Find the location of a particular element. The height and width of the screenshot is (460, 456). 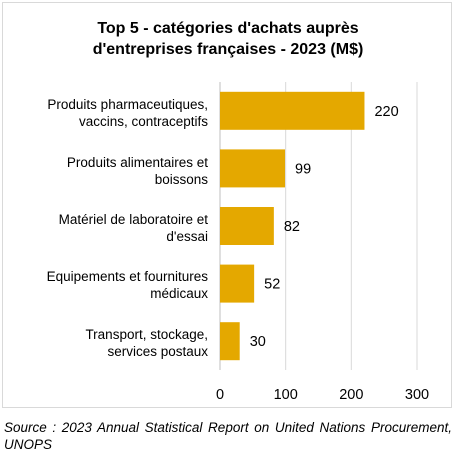

category-label-medical: Equipements et fournitures médicaux is located at coordinates (127, 285).